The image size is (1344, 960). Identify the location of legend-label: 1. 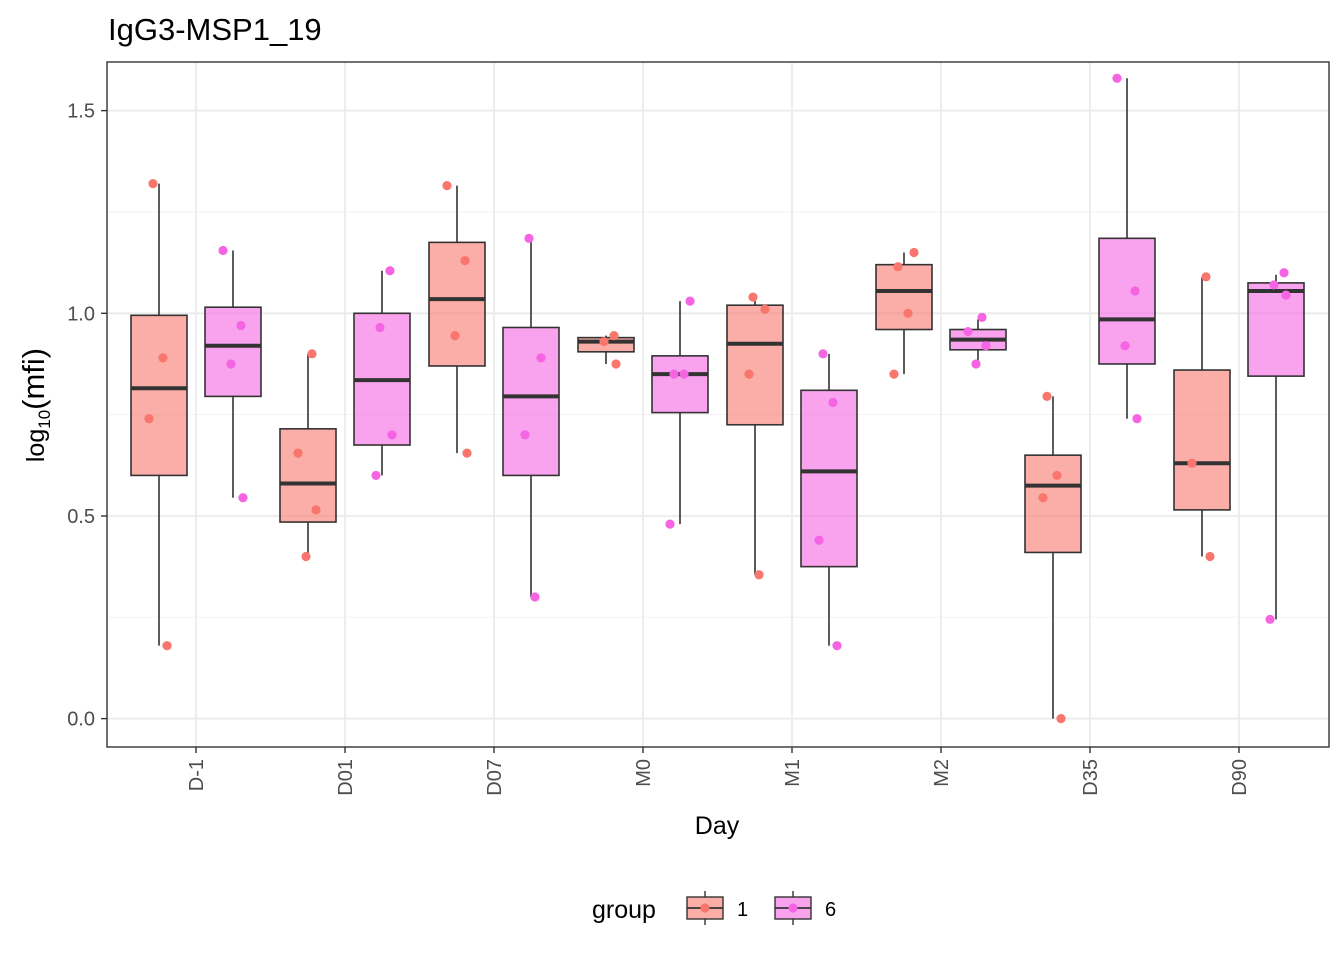
(742, 910).